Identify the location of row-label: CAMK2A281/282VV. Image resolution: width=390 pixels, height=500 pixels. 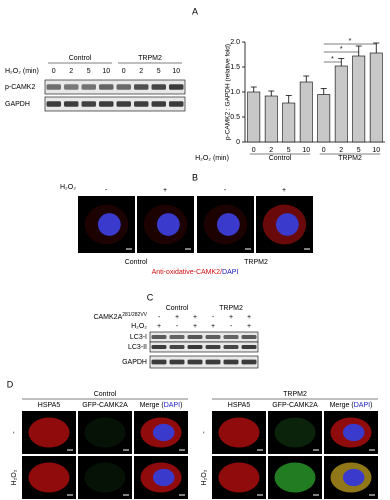
(120, 316).